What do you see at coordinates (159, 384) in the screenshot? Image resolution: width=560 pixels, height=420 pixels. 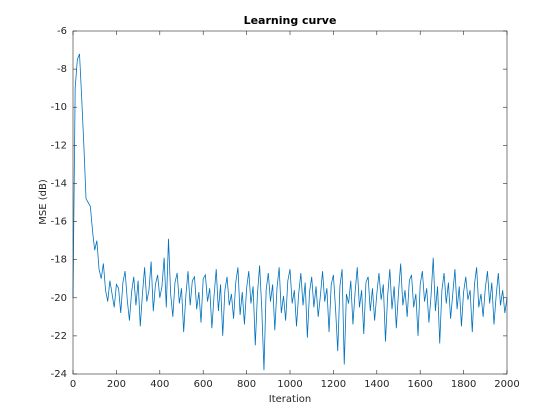 I see `x-tick-label: 400` at bounding box center [159, 384].